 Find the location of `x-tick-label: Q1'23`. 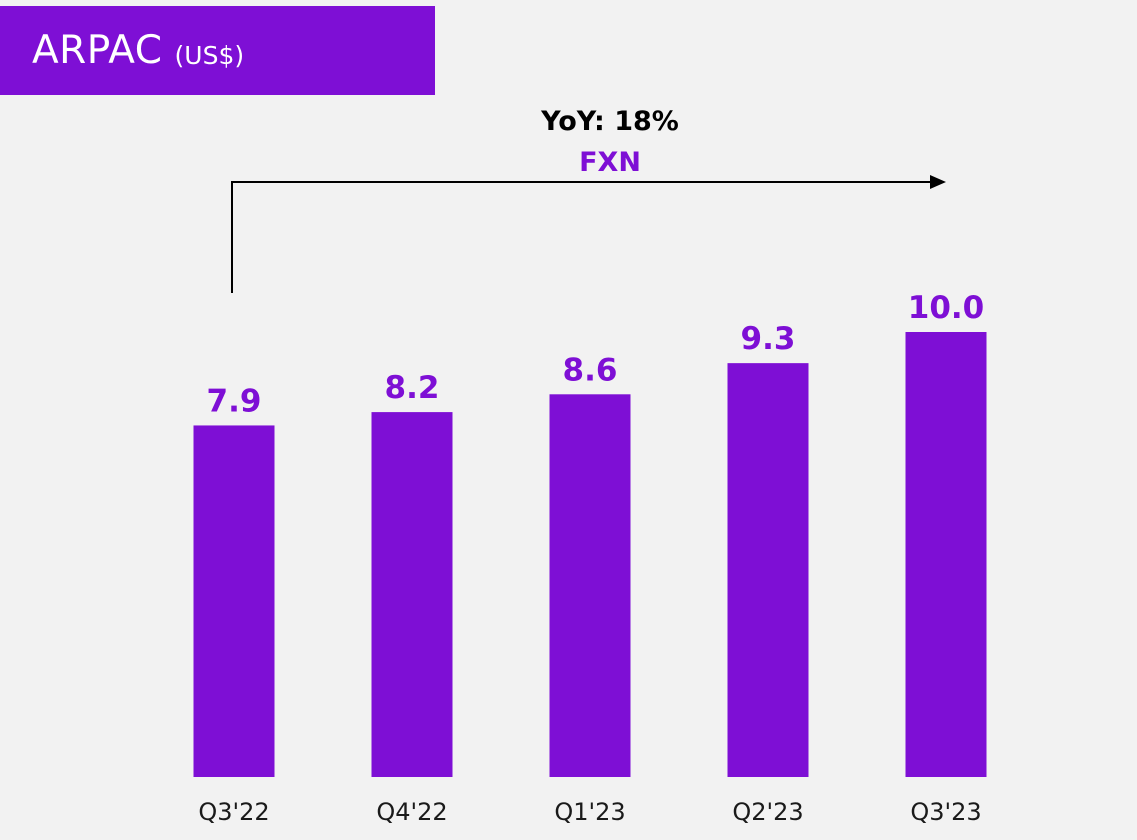

x-tick-label: Q1'23 is located at coordinates (589, 812).